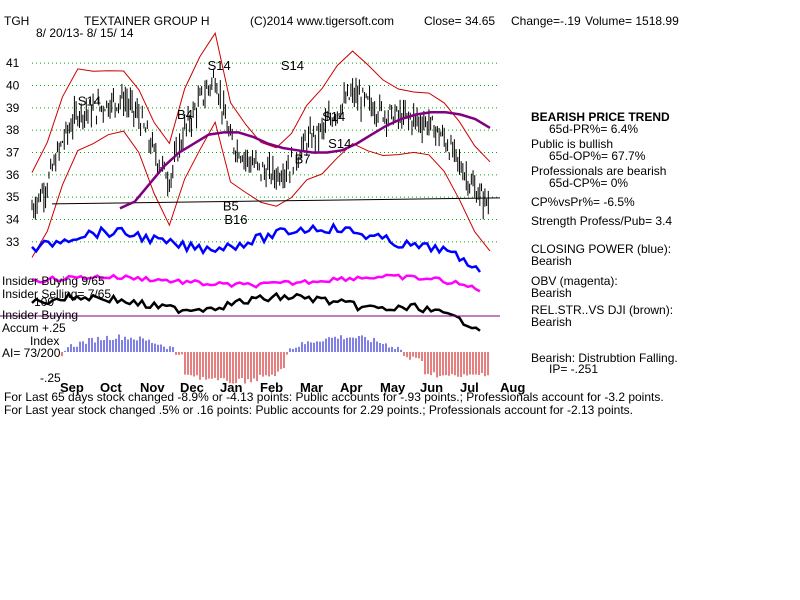 The image size is (800, 600). I want to click on month-label: Jul, so click(469, 387).